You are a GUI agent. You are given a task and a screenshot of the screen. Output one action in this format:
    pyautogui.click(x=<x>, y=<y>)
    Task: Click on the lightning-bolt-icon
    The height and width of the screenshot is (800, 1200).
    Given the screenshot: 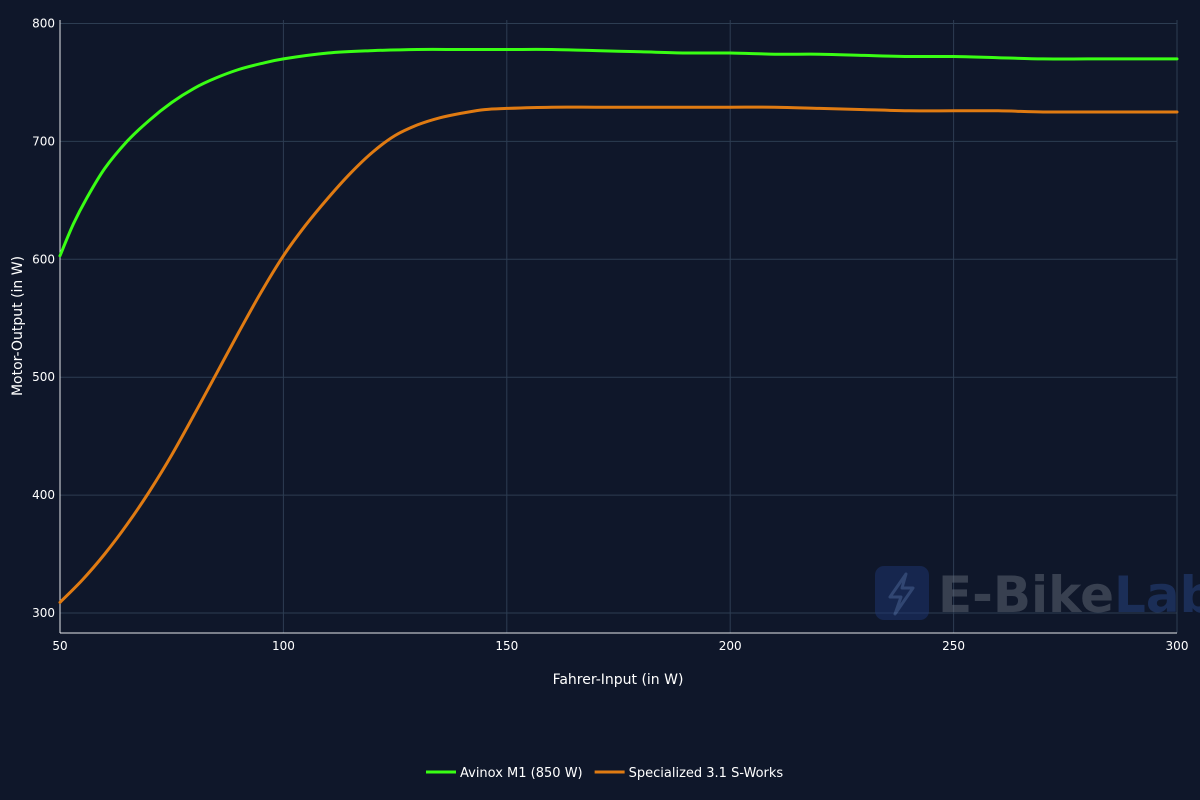 What is the action you would take?
    pyautogui.click(x=901, y=594)
    